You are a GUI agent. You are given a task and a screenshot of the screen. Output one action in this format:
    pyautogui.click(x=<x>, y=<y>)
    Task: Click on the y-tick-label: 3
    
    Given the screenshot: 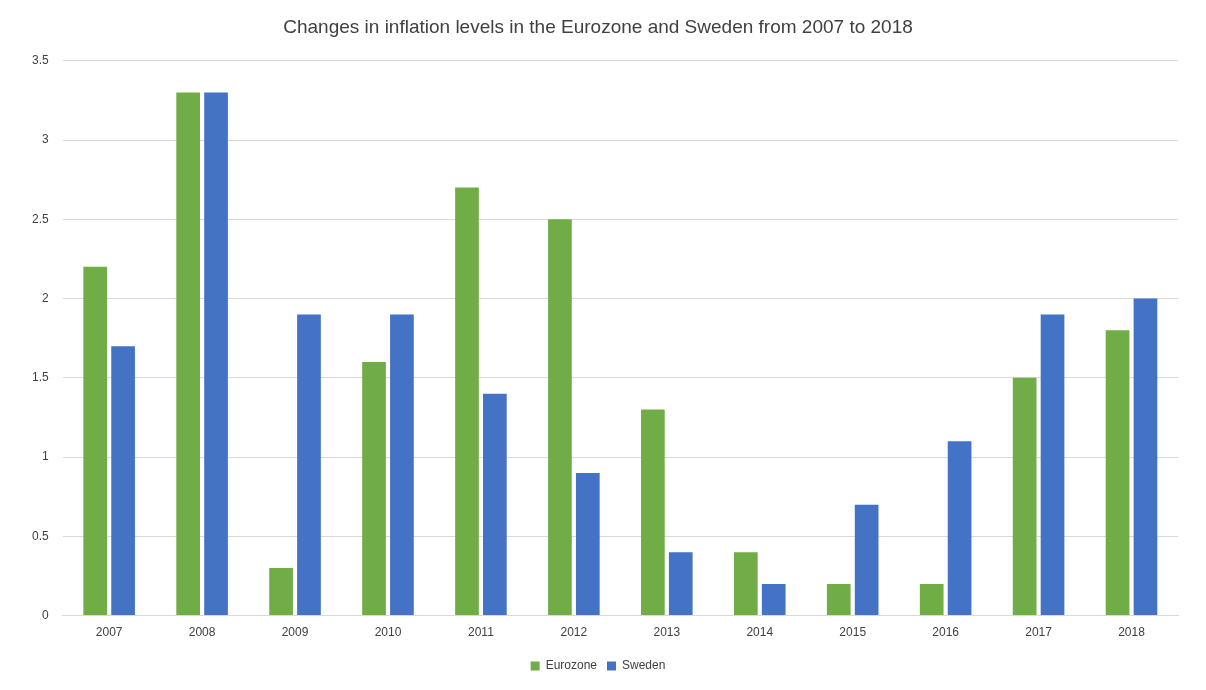 What is the action you would take?
    pyautogui.click(x=45, y=139)
    